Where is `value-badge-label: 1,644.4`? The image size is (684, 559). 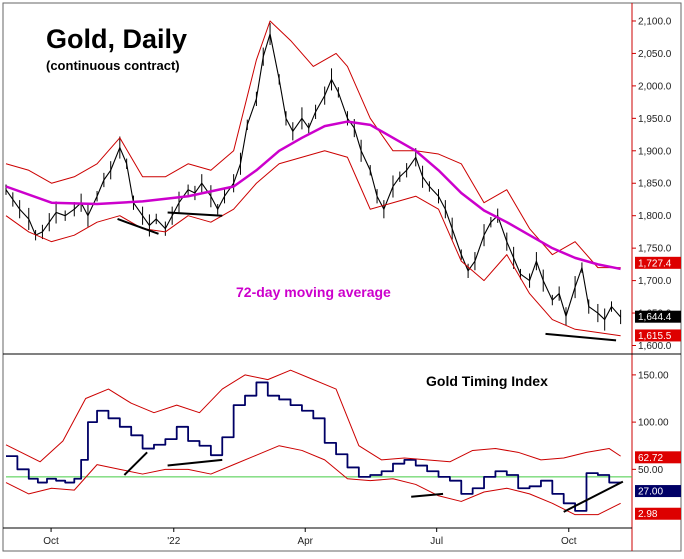
value-badge-label: 1,644.4 is located at coordinates (655, 317).